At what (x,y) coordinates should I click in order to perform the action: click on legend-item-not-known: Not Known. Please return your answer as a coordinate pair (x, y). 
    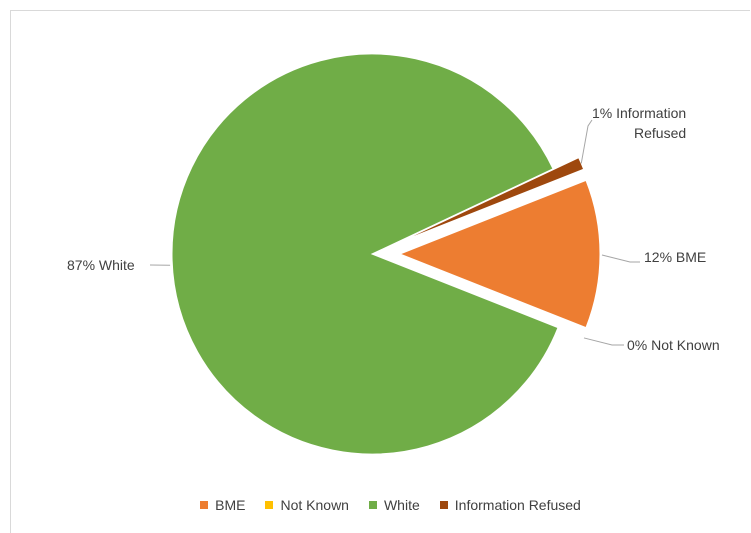
    Looking at the image, I should click on (307, 505).